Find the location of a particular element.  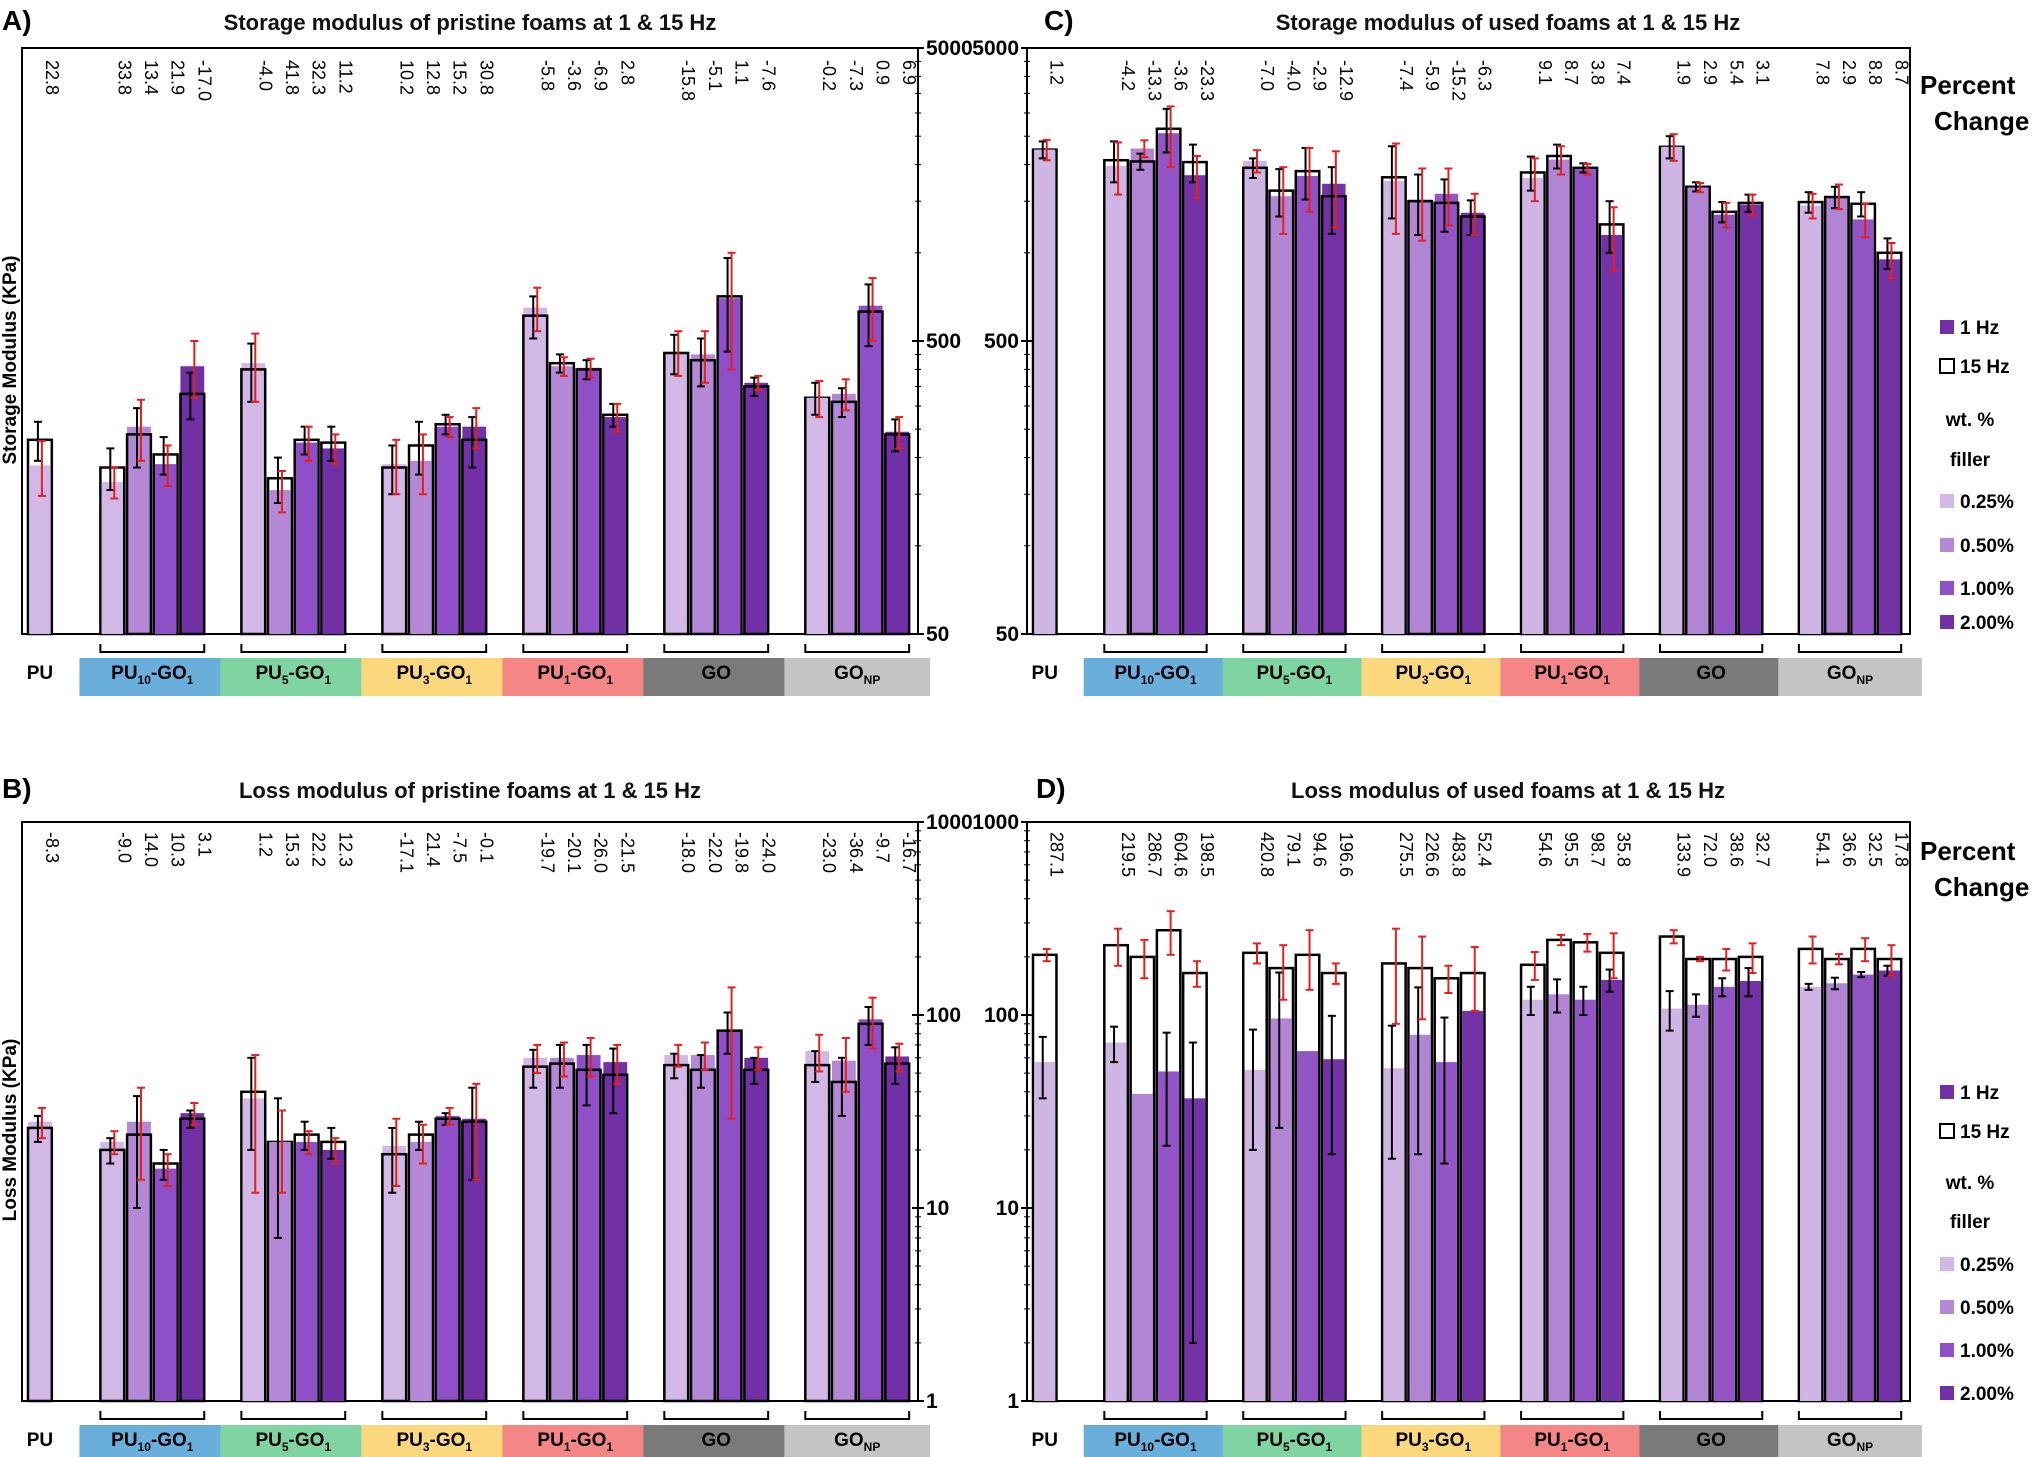

legend-bottom-filler-025: 0.25% is located at coordinates (1987, 1265).